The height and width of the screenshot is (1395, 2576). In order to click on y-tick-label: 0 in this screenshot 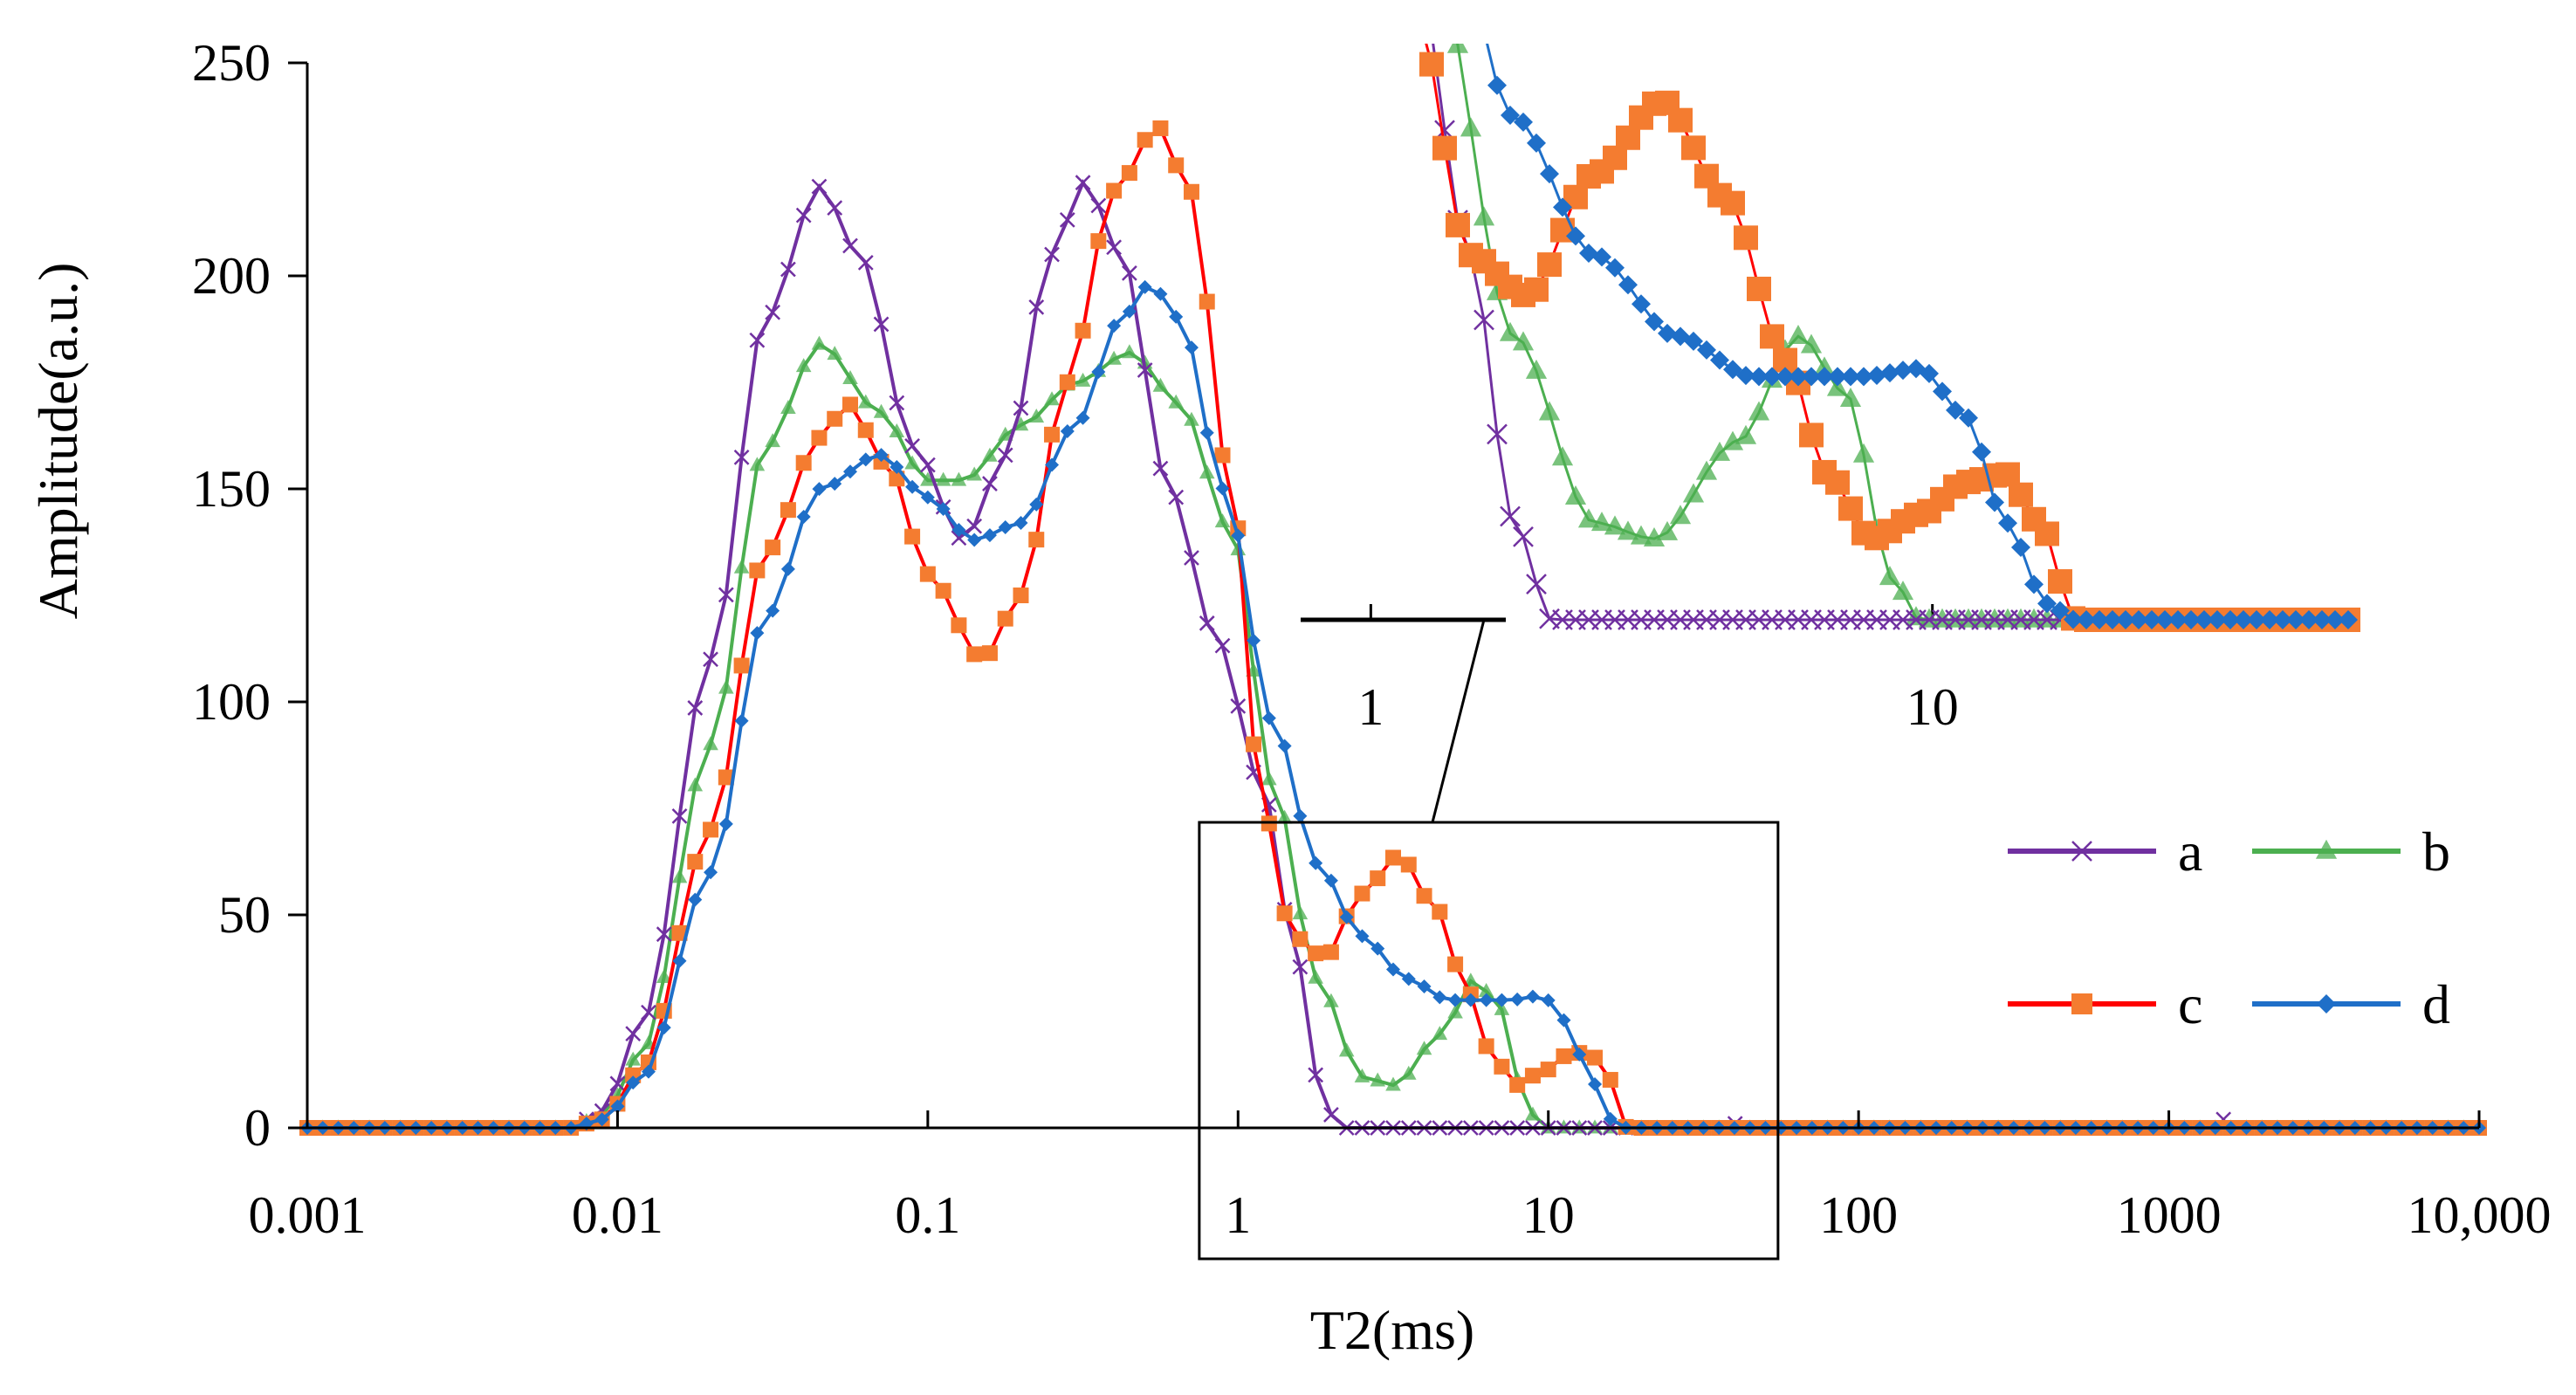, I will do `click(257, 1128)`.